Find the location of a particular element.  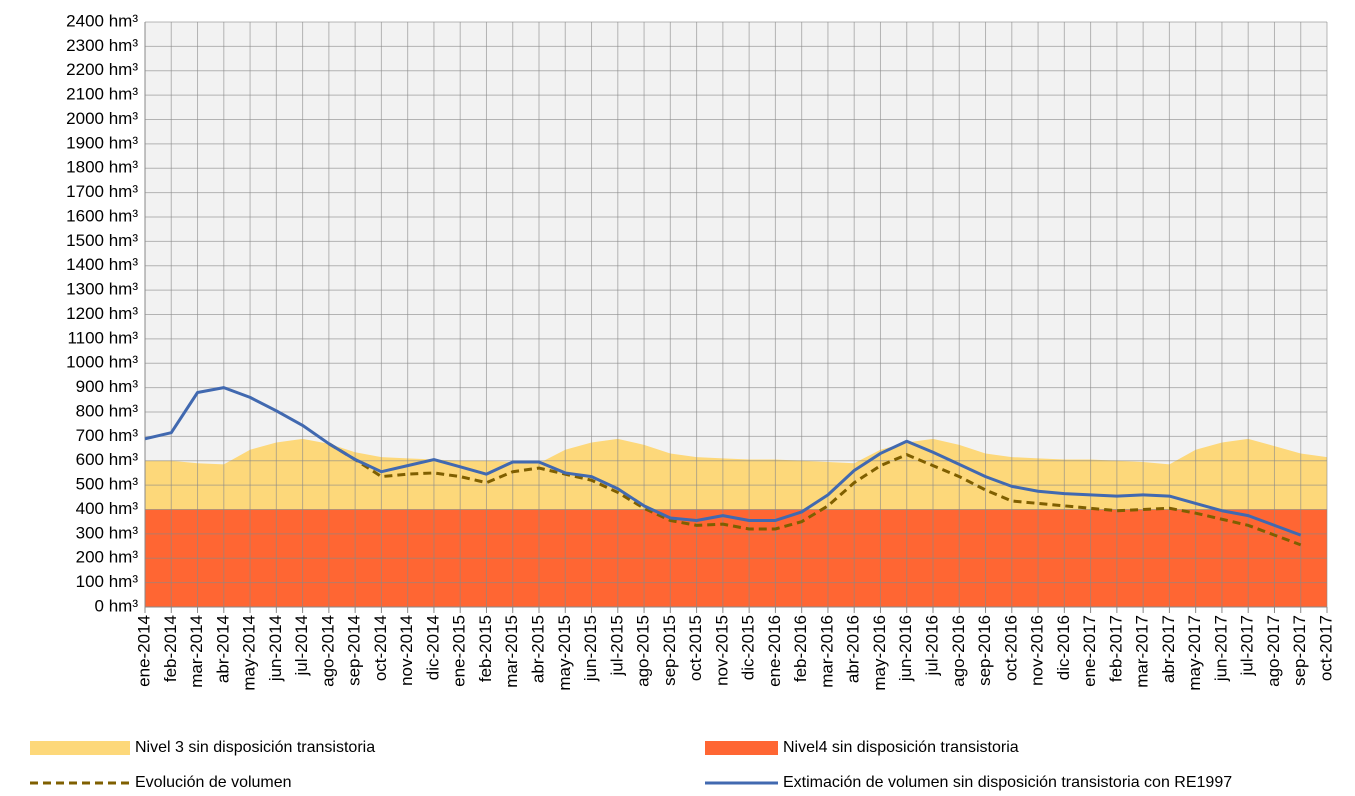

y-tick-label: 2400 hm³ is located at coordinates (102, 20).